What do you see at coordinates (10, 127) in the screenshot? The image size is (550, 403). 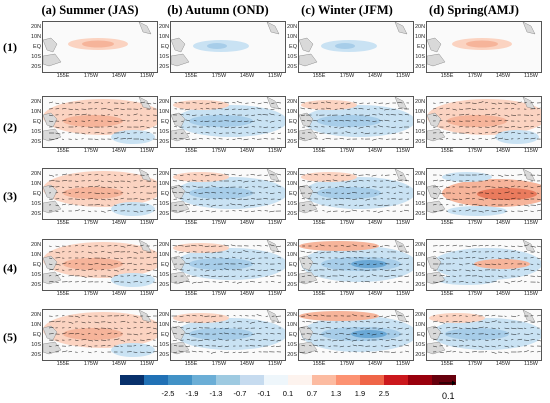 I see `row-label-2: (2)` at bounding box center [10, 127].